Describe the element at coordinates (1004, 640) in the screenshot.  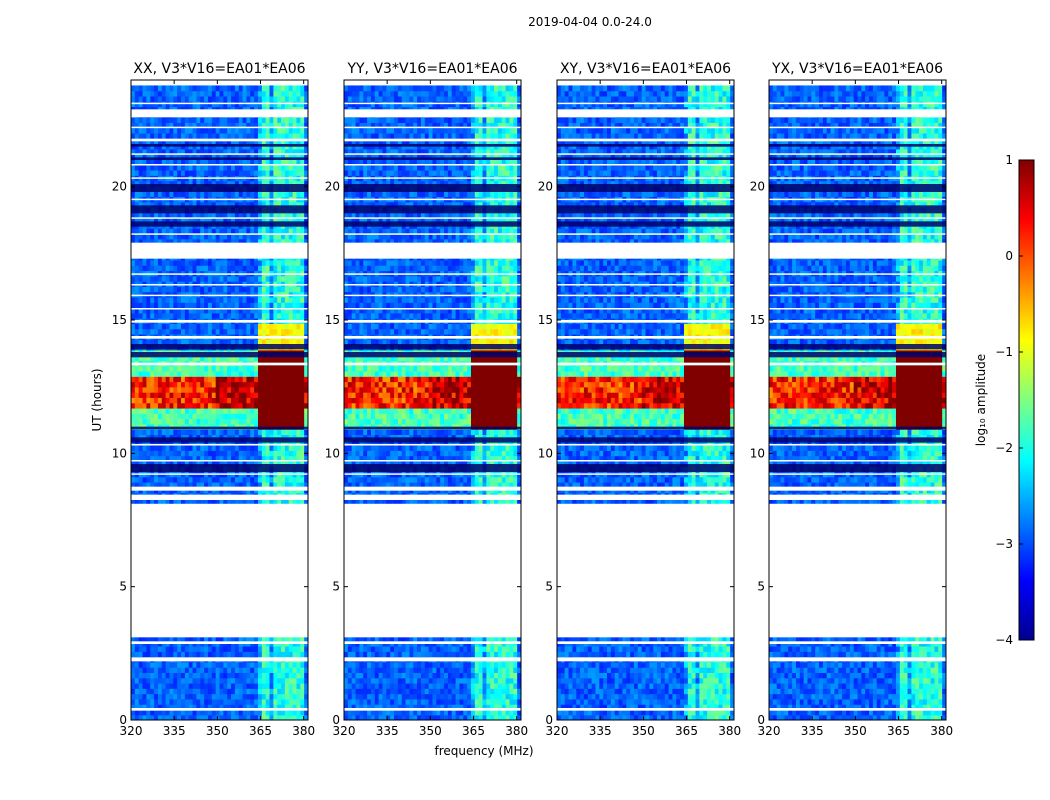
I see `colorbar-tick-label: −4` at that location.